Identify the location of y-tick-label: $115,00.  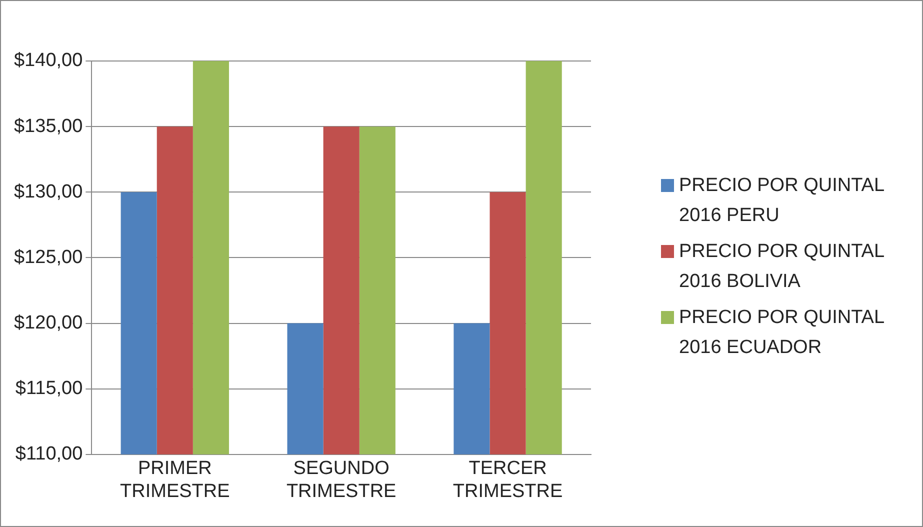
(49, 389).